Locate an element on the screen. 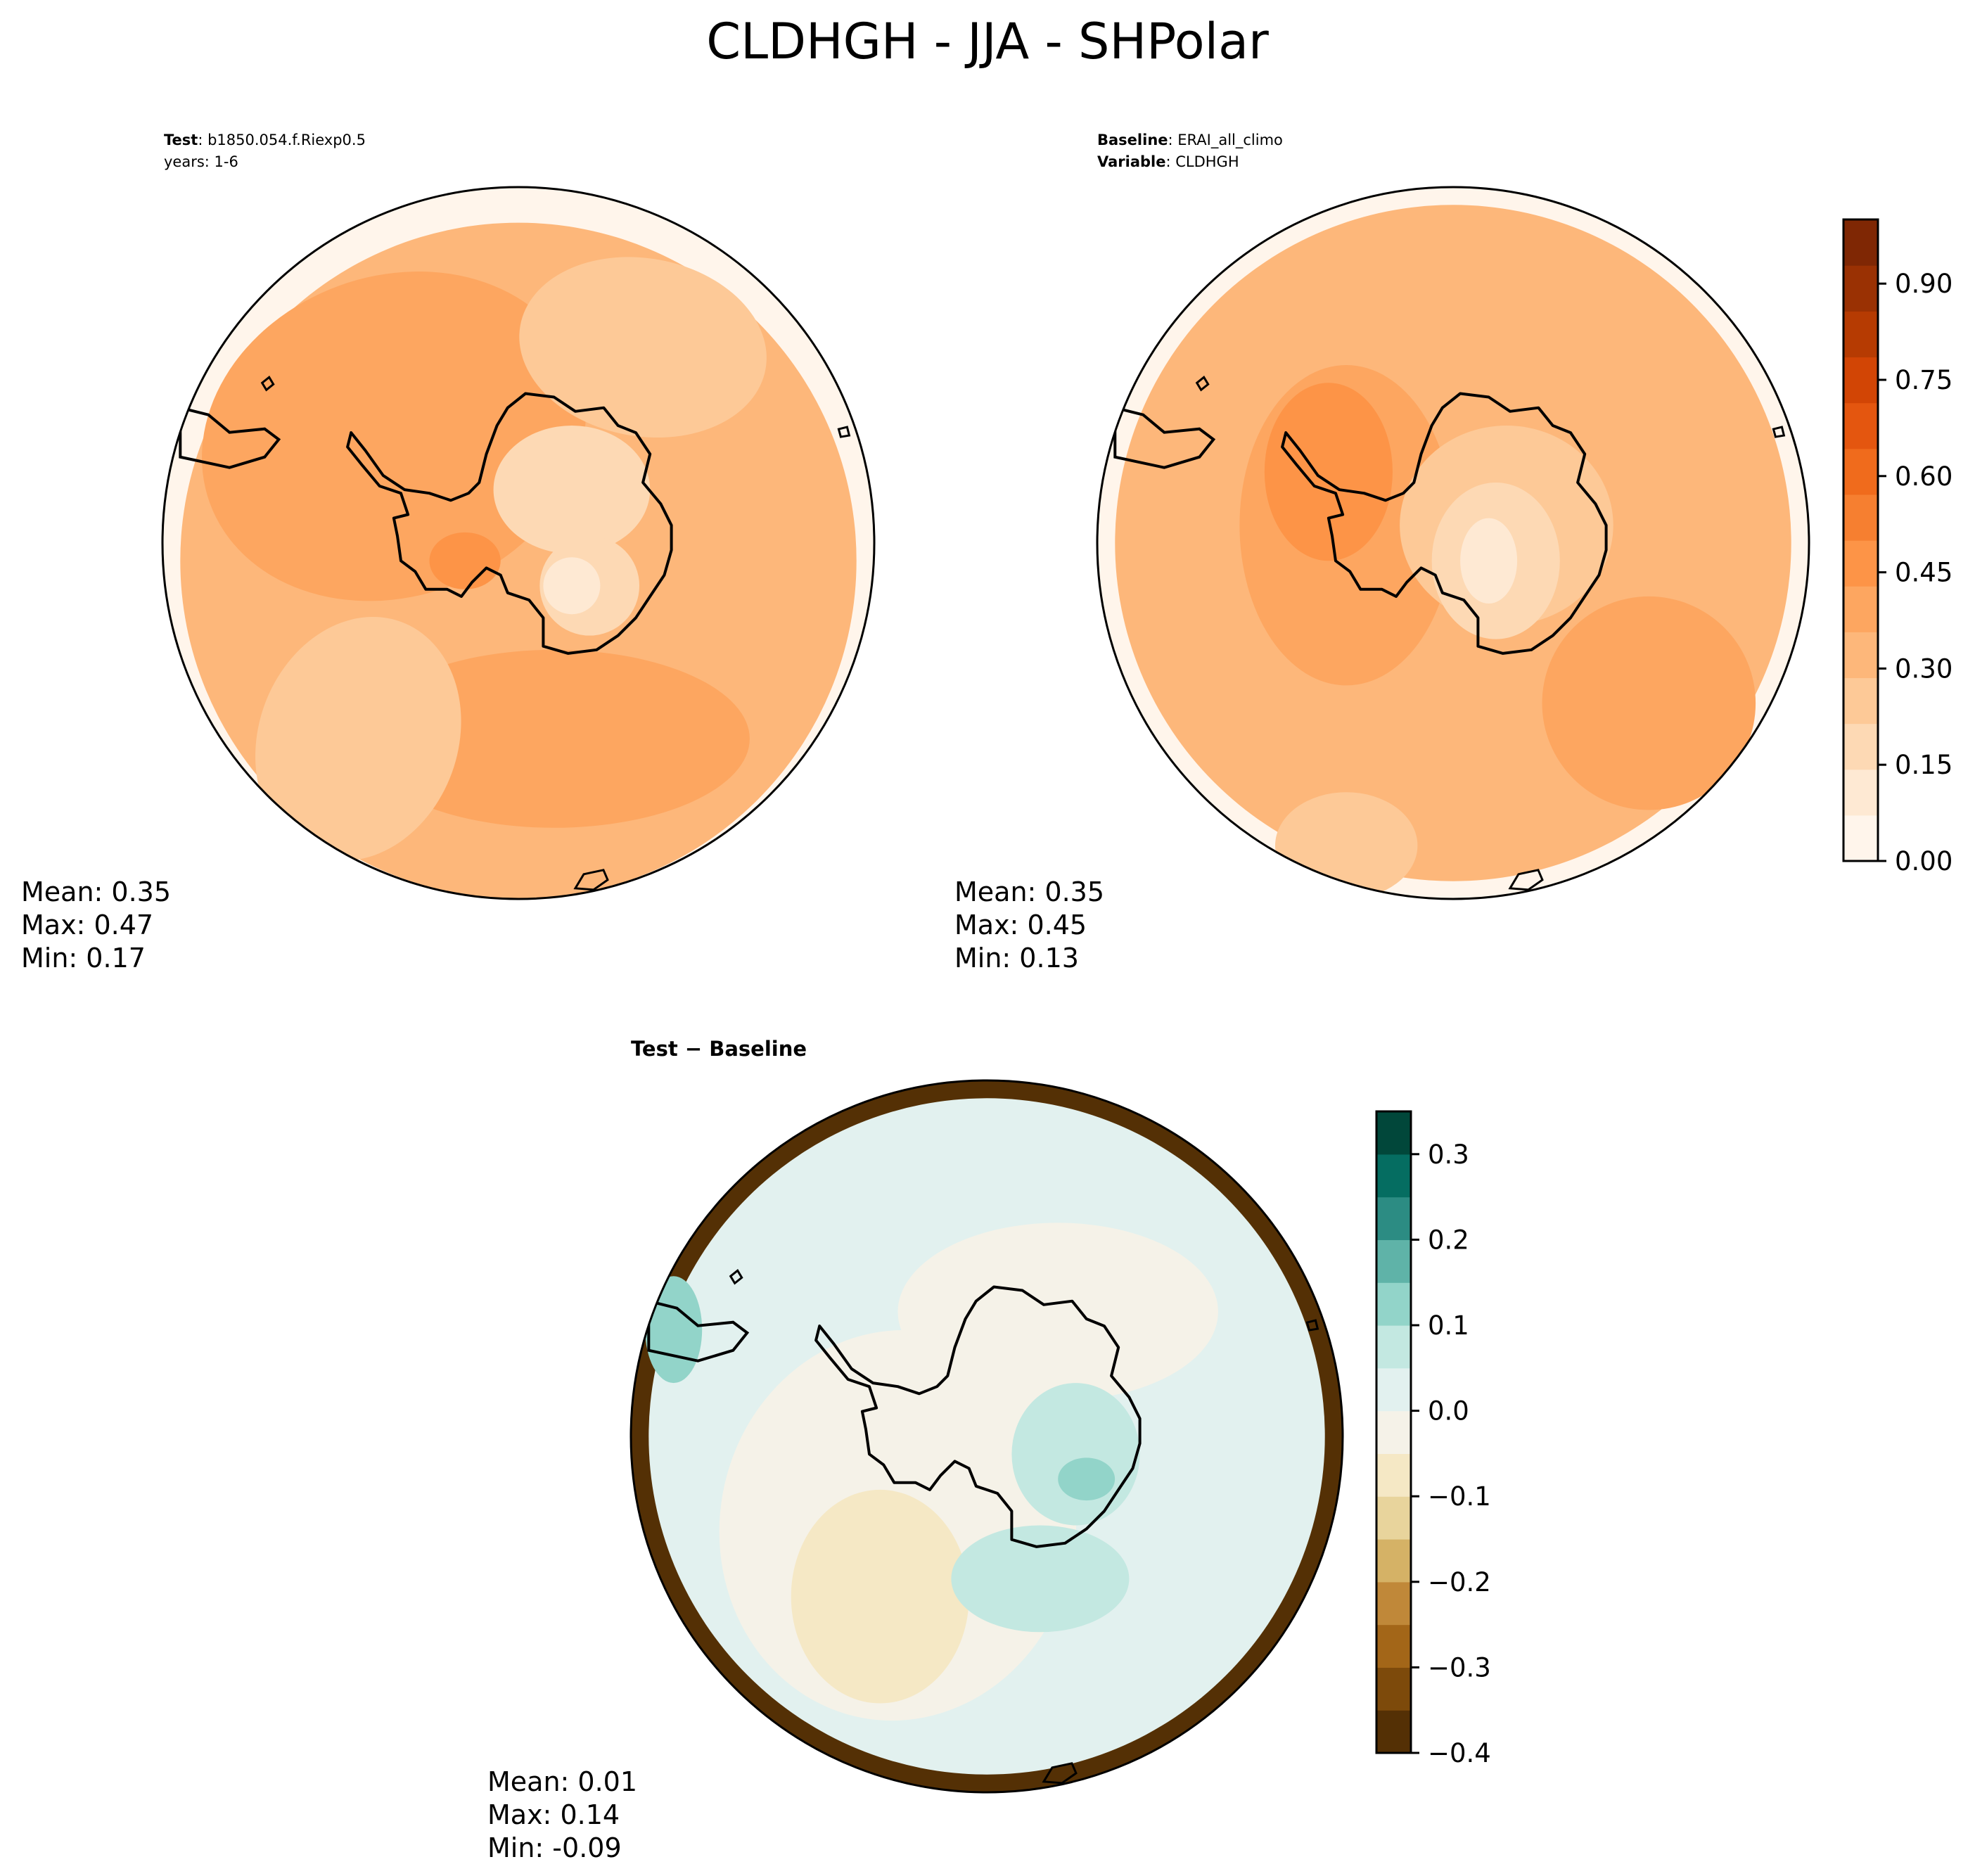 This screenshot has width=1975, height=1876. colorbar-diff-tick-label: 0.3 is located at coordinates (1448, 1155).